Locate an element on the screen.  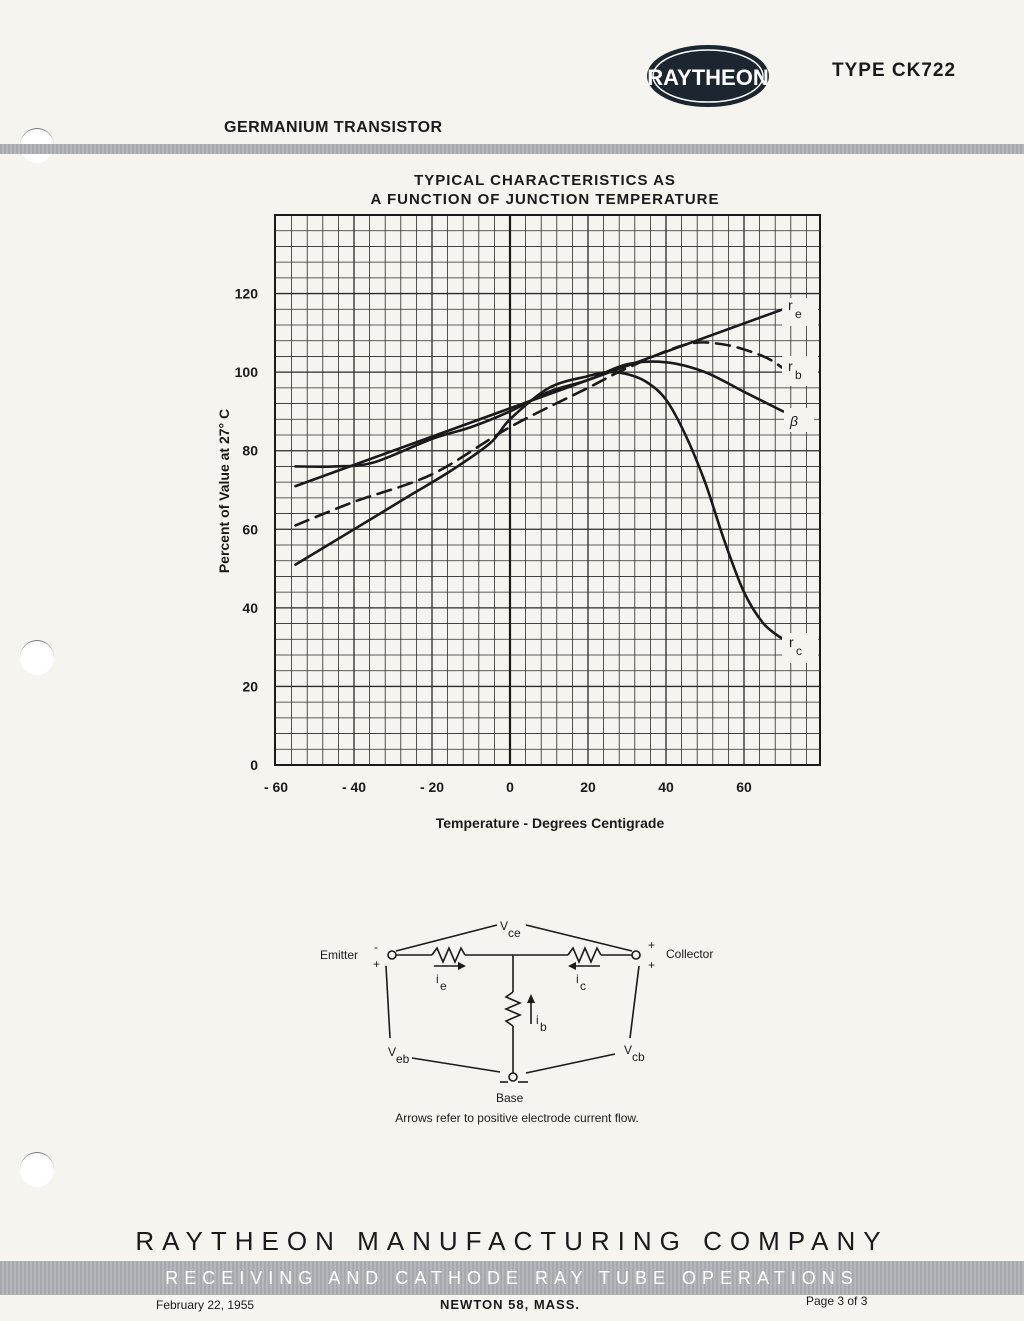
emitter-resistor is located at coordinates (448, 955).